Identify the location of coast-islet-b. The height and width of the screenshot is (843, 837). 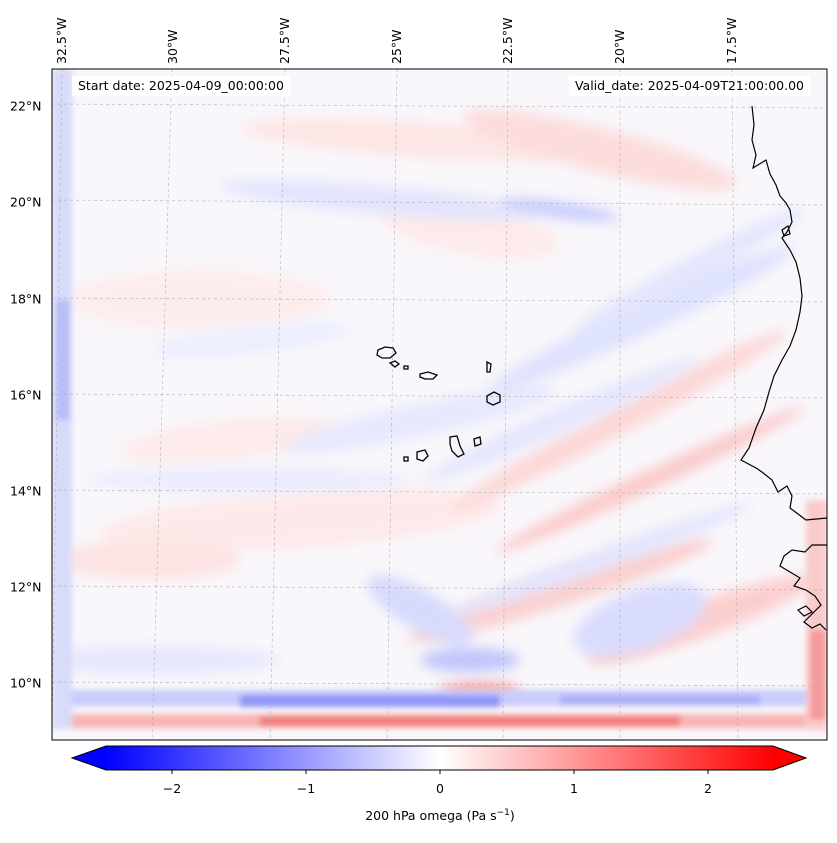
(786, 231).